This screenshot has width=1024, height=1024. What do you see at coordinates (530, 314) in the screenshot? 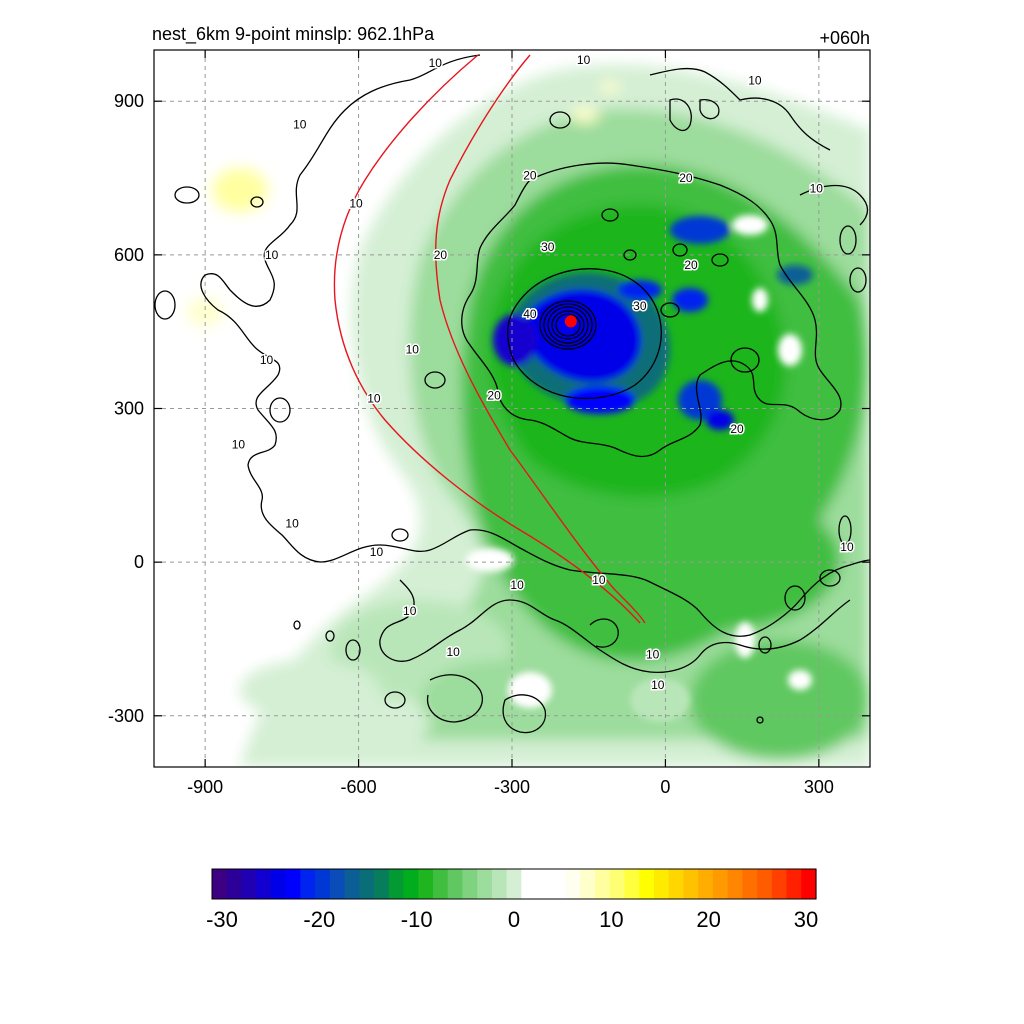
I see `contour-label: 40` at bounding box center [530, 314].